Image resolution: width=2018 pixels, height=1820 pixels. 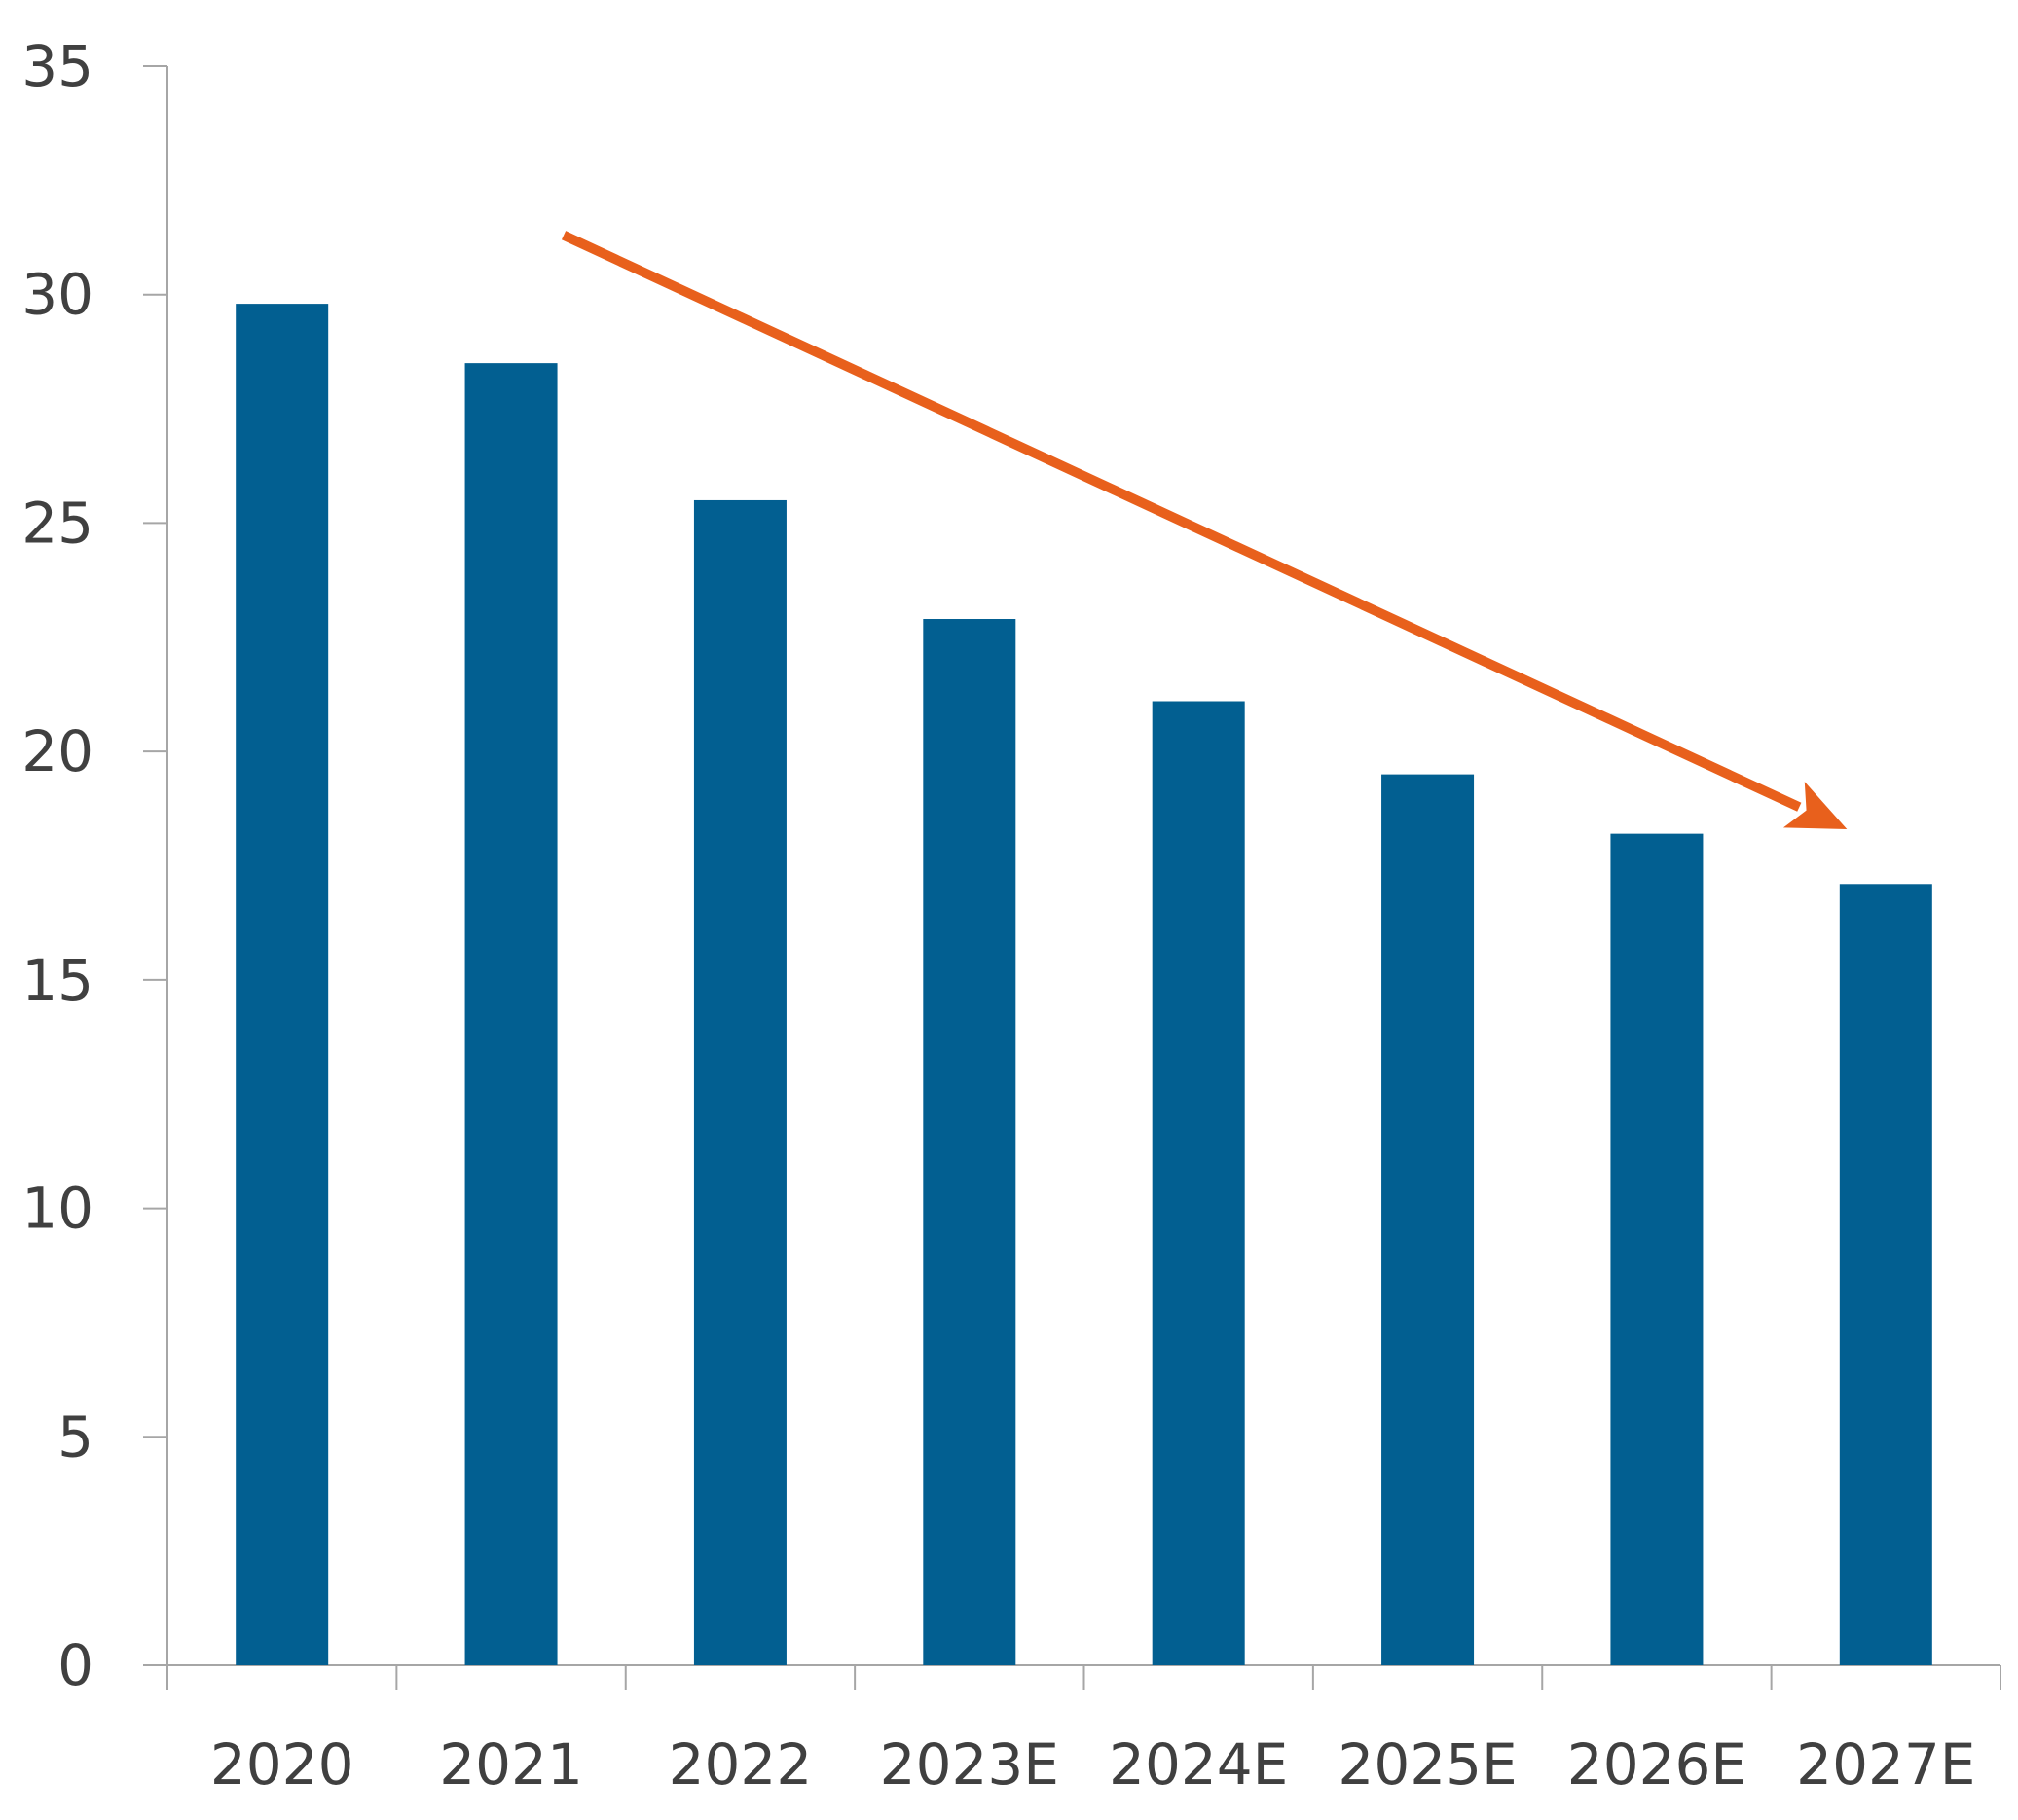 What do you see at coordinates (1885, 1274) in the screenshot?
I see `bar-2027e` at bounding box center [1885, 1274].